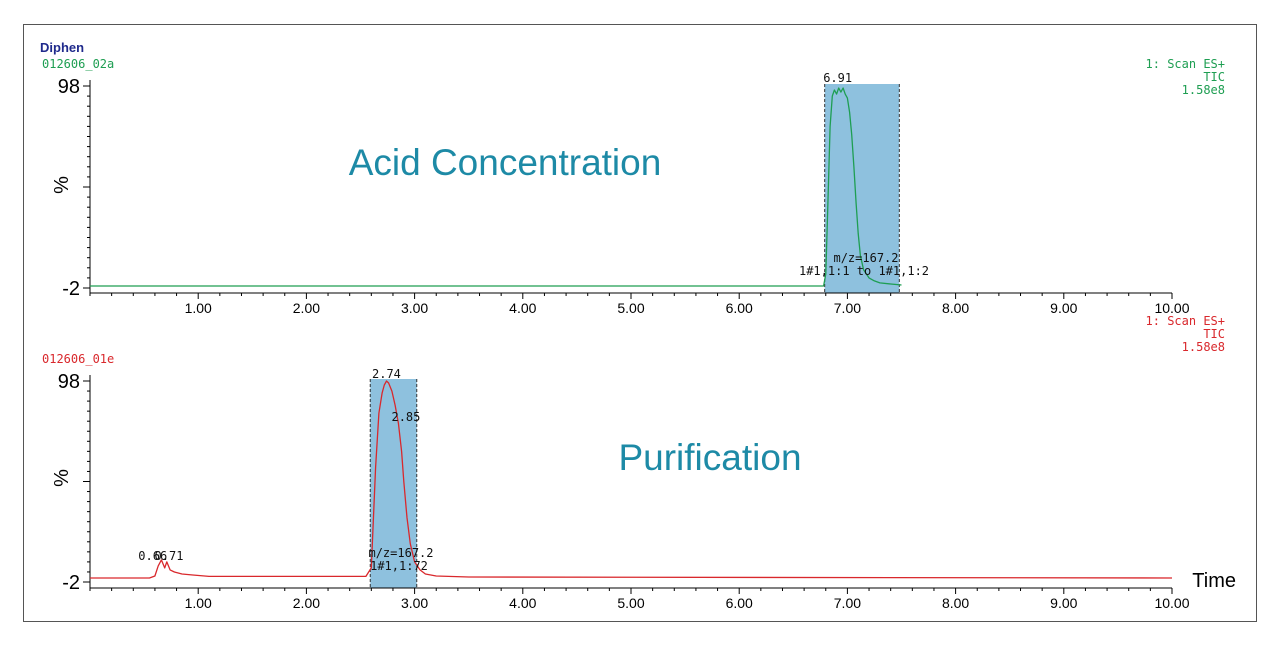  Describe the element at coordinates (152, 556) in the screenshot. I see `peak-label: 0.66` at that location.